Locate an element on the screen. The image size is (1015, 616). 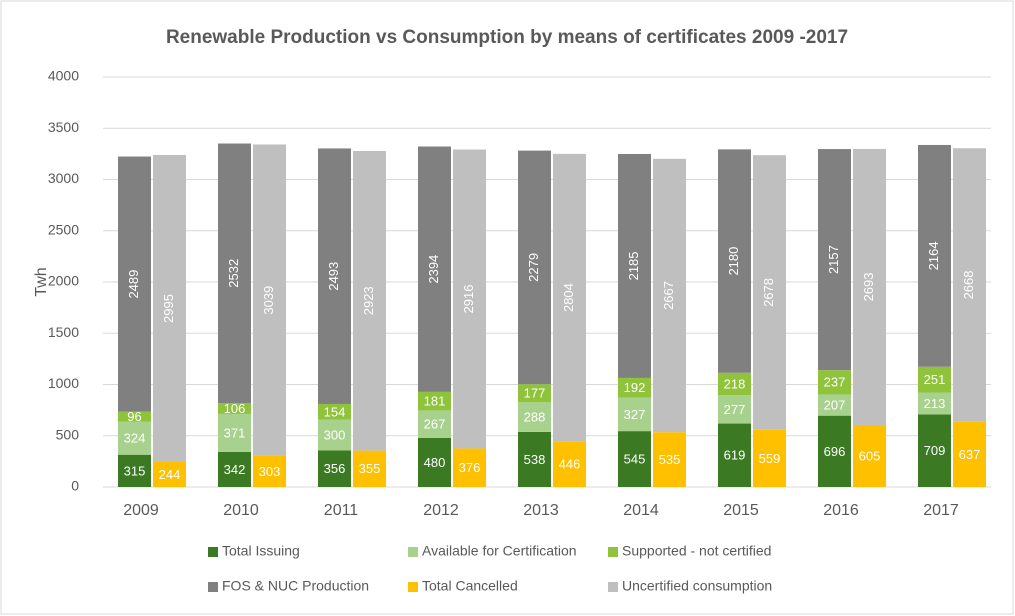
data-label: 154 is located at coordinates (335, 411).